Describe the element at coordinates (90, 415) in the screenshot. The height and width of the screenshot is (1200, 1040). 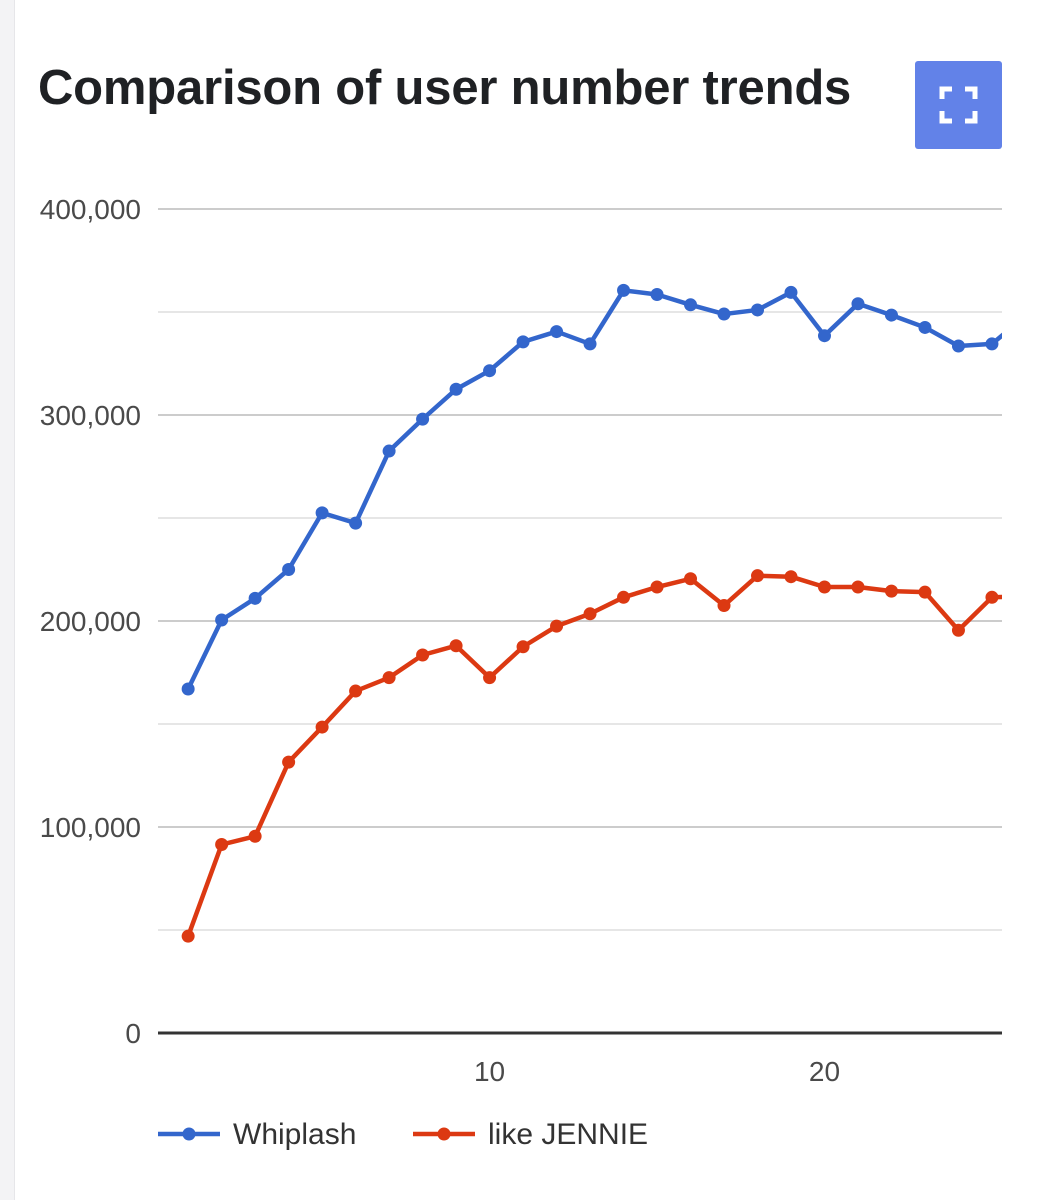
I see `y-tick-label: 300,000` at that location.